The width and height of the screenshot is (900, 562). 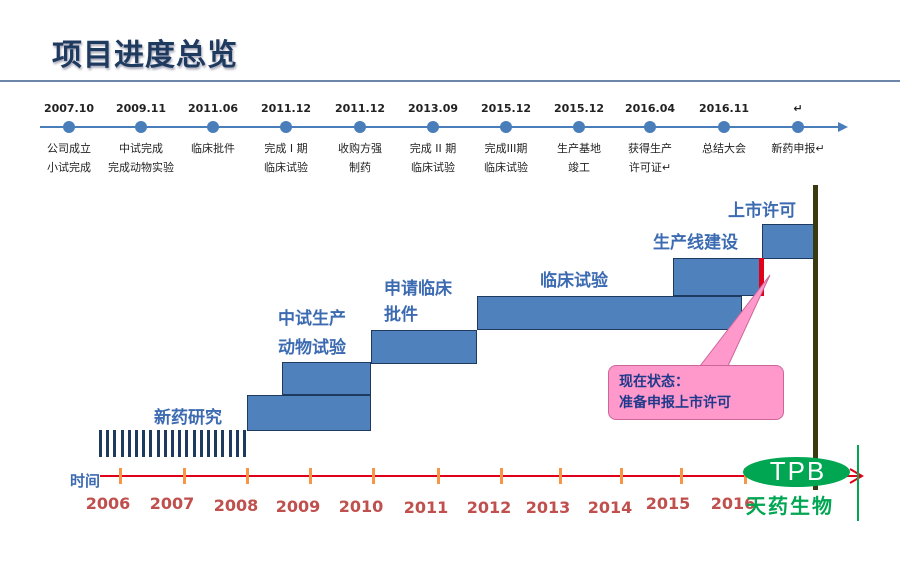 What do you see at coordinates (213, 108) in the screenshot?
I see `milestone-date: 2011.06` at bounding box center [213, 108].